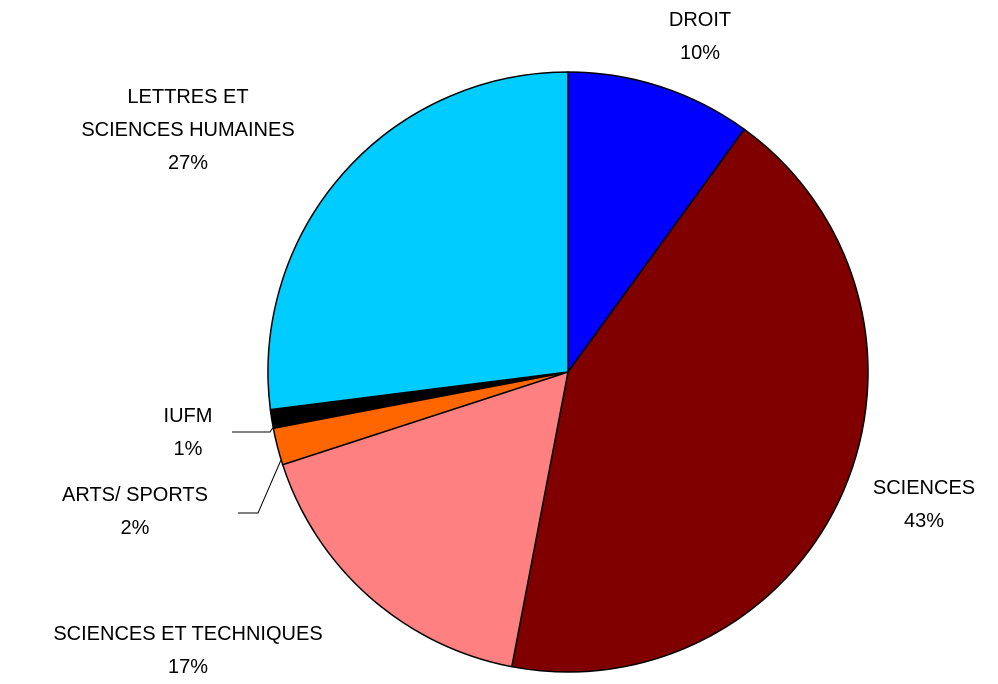 This screenshot has height=684, width=998. Describe the element at coordinates (924, 505) in the screenshot. I see `slice-label: SCIENCES 43%` at that location.